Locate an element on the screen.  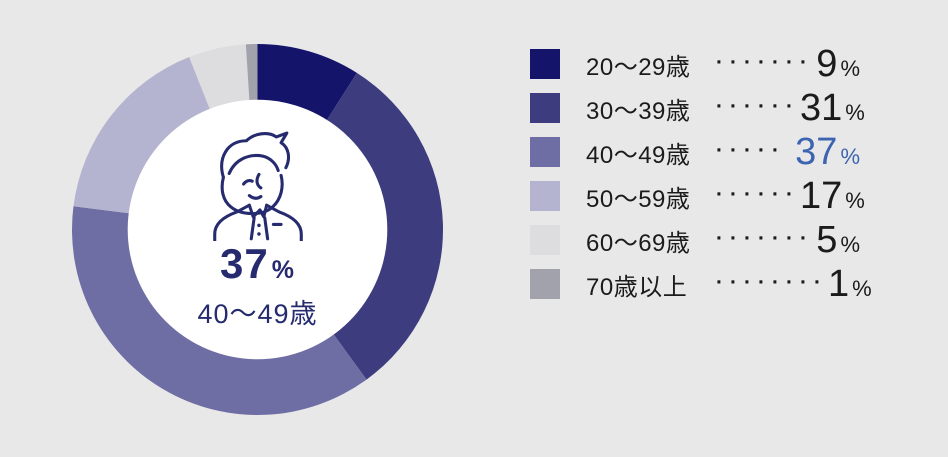
legend-value: 5 is located at coordinates (827, 240).